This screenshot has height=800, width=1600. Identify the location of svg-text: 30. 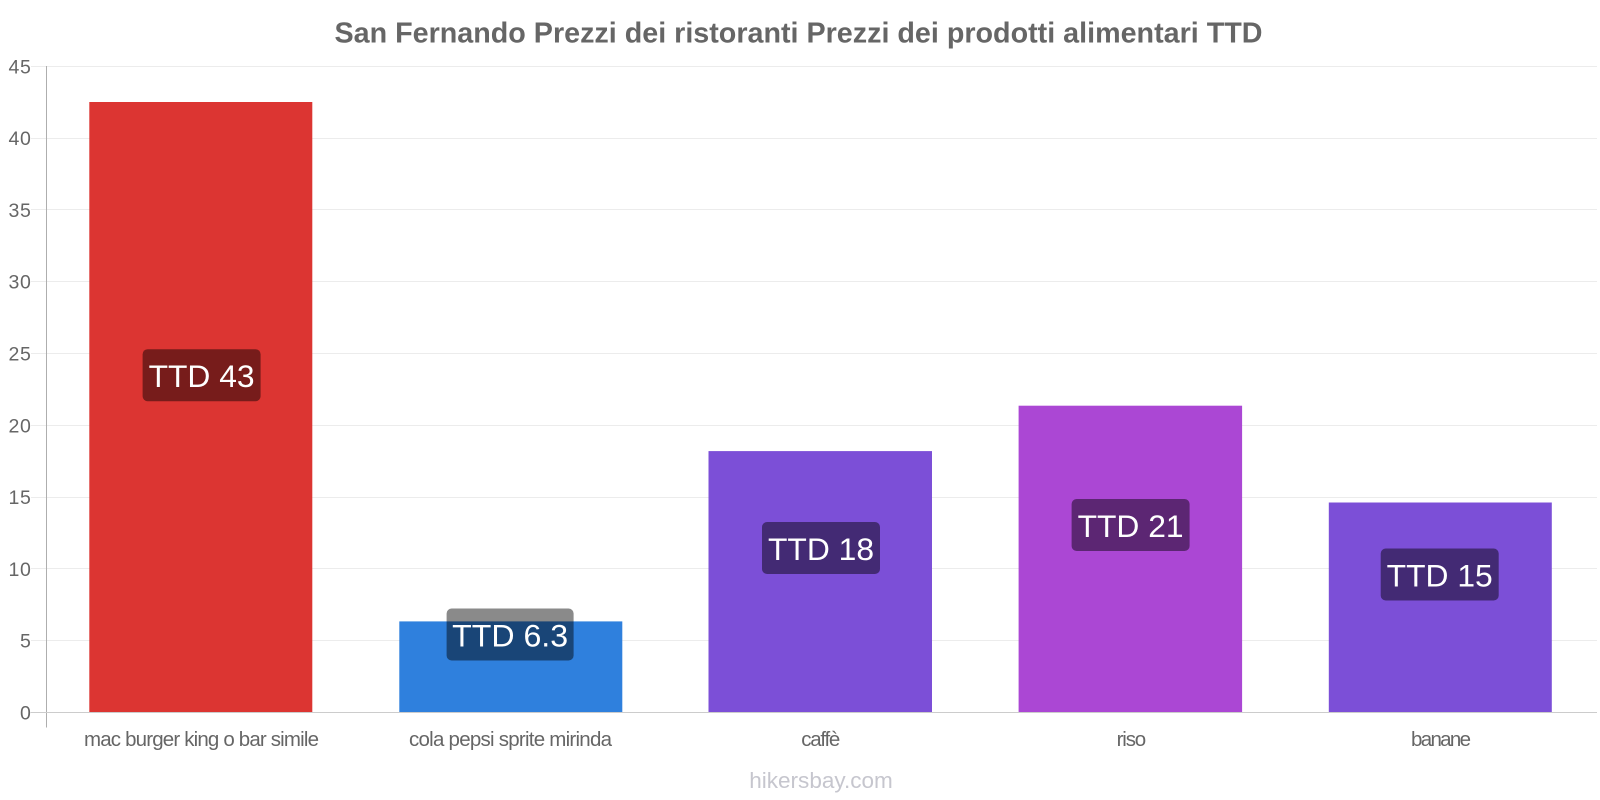
(20, 283).